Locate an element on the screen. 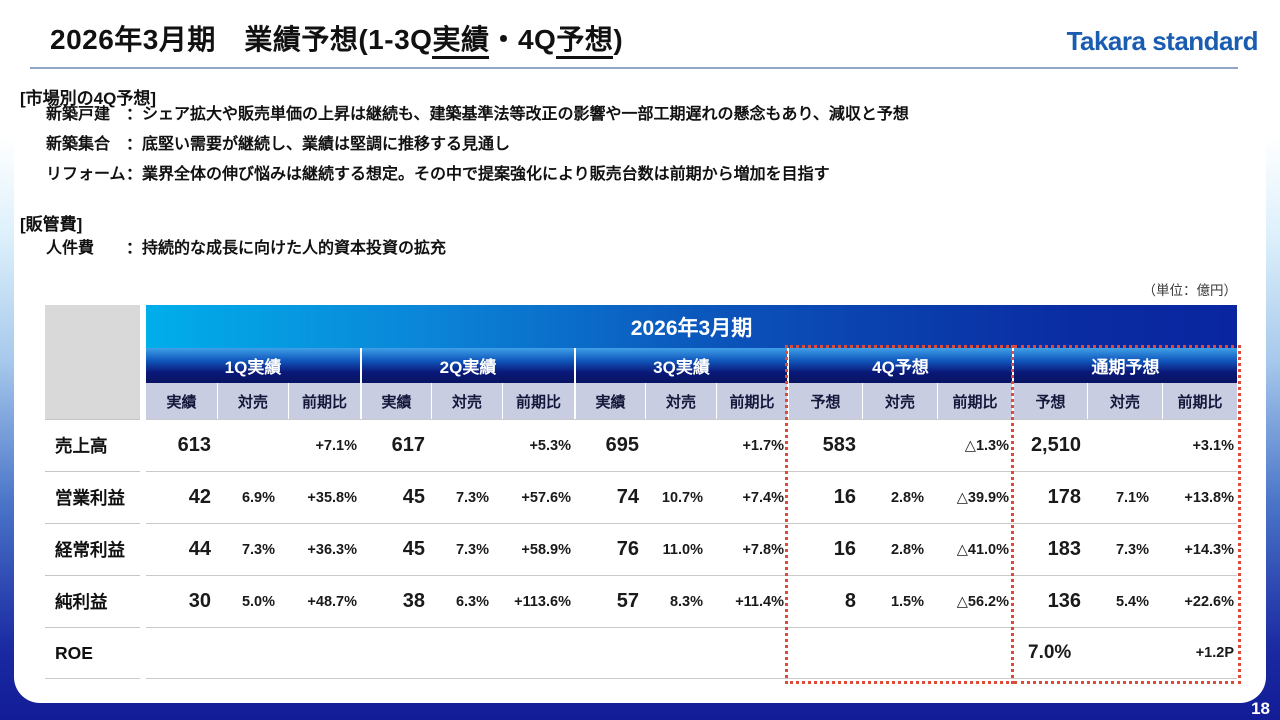  table-cell: 42 is located at coordinates (181, 497).